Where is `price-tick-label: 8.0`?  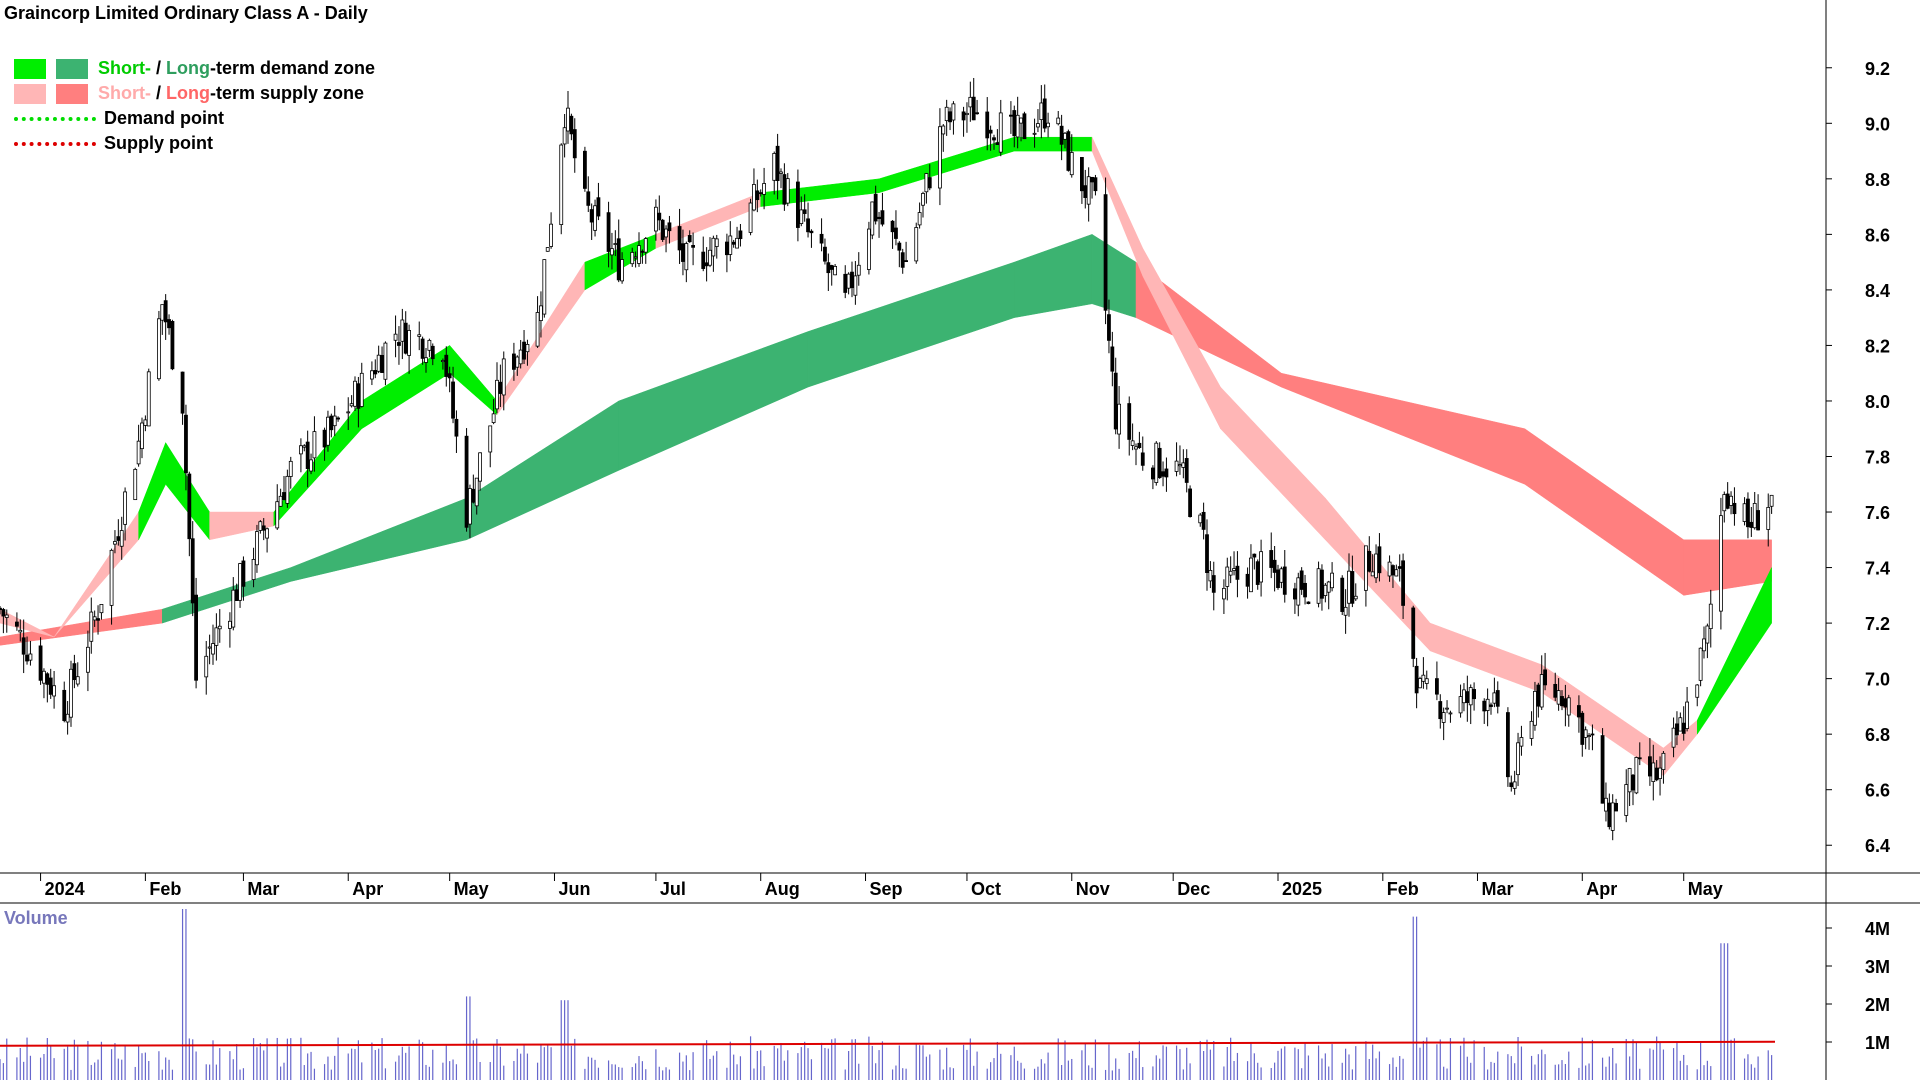
price-tick-label: 8.0 is located at coordinates (1877, 402).